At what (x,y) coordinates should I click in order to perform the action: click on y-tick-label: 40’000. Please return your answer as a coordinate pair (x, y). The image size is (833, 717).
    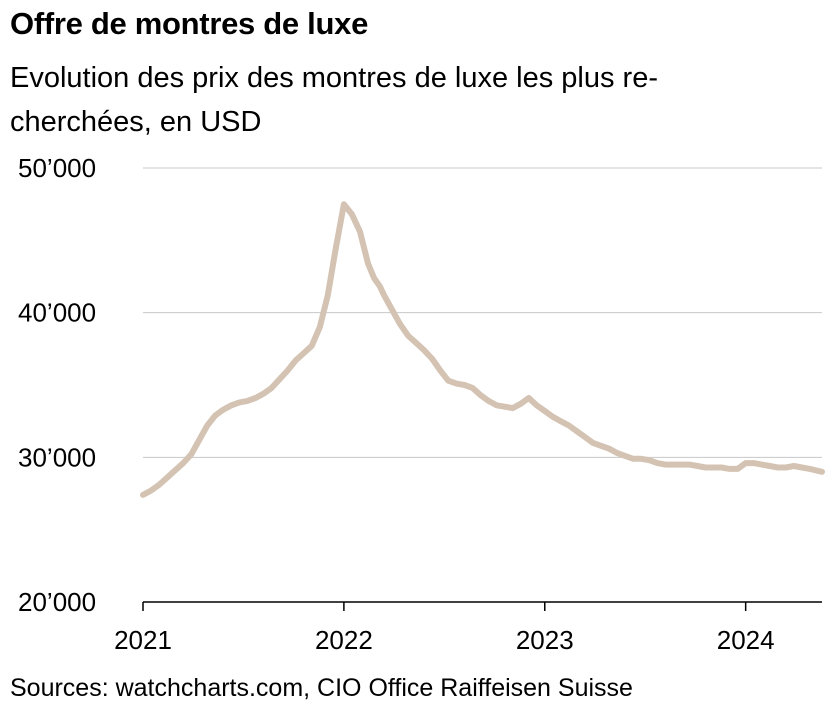
    Looking at the image, I should click on (57, 313).